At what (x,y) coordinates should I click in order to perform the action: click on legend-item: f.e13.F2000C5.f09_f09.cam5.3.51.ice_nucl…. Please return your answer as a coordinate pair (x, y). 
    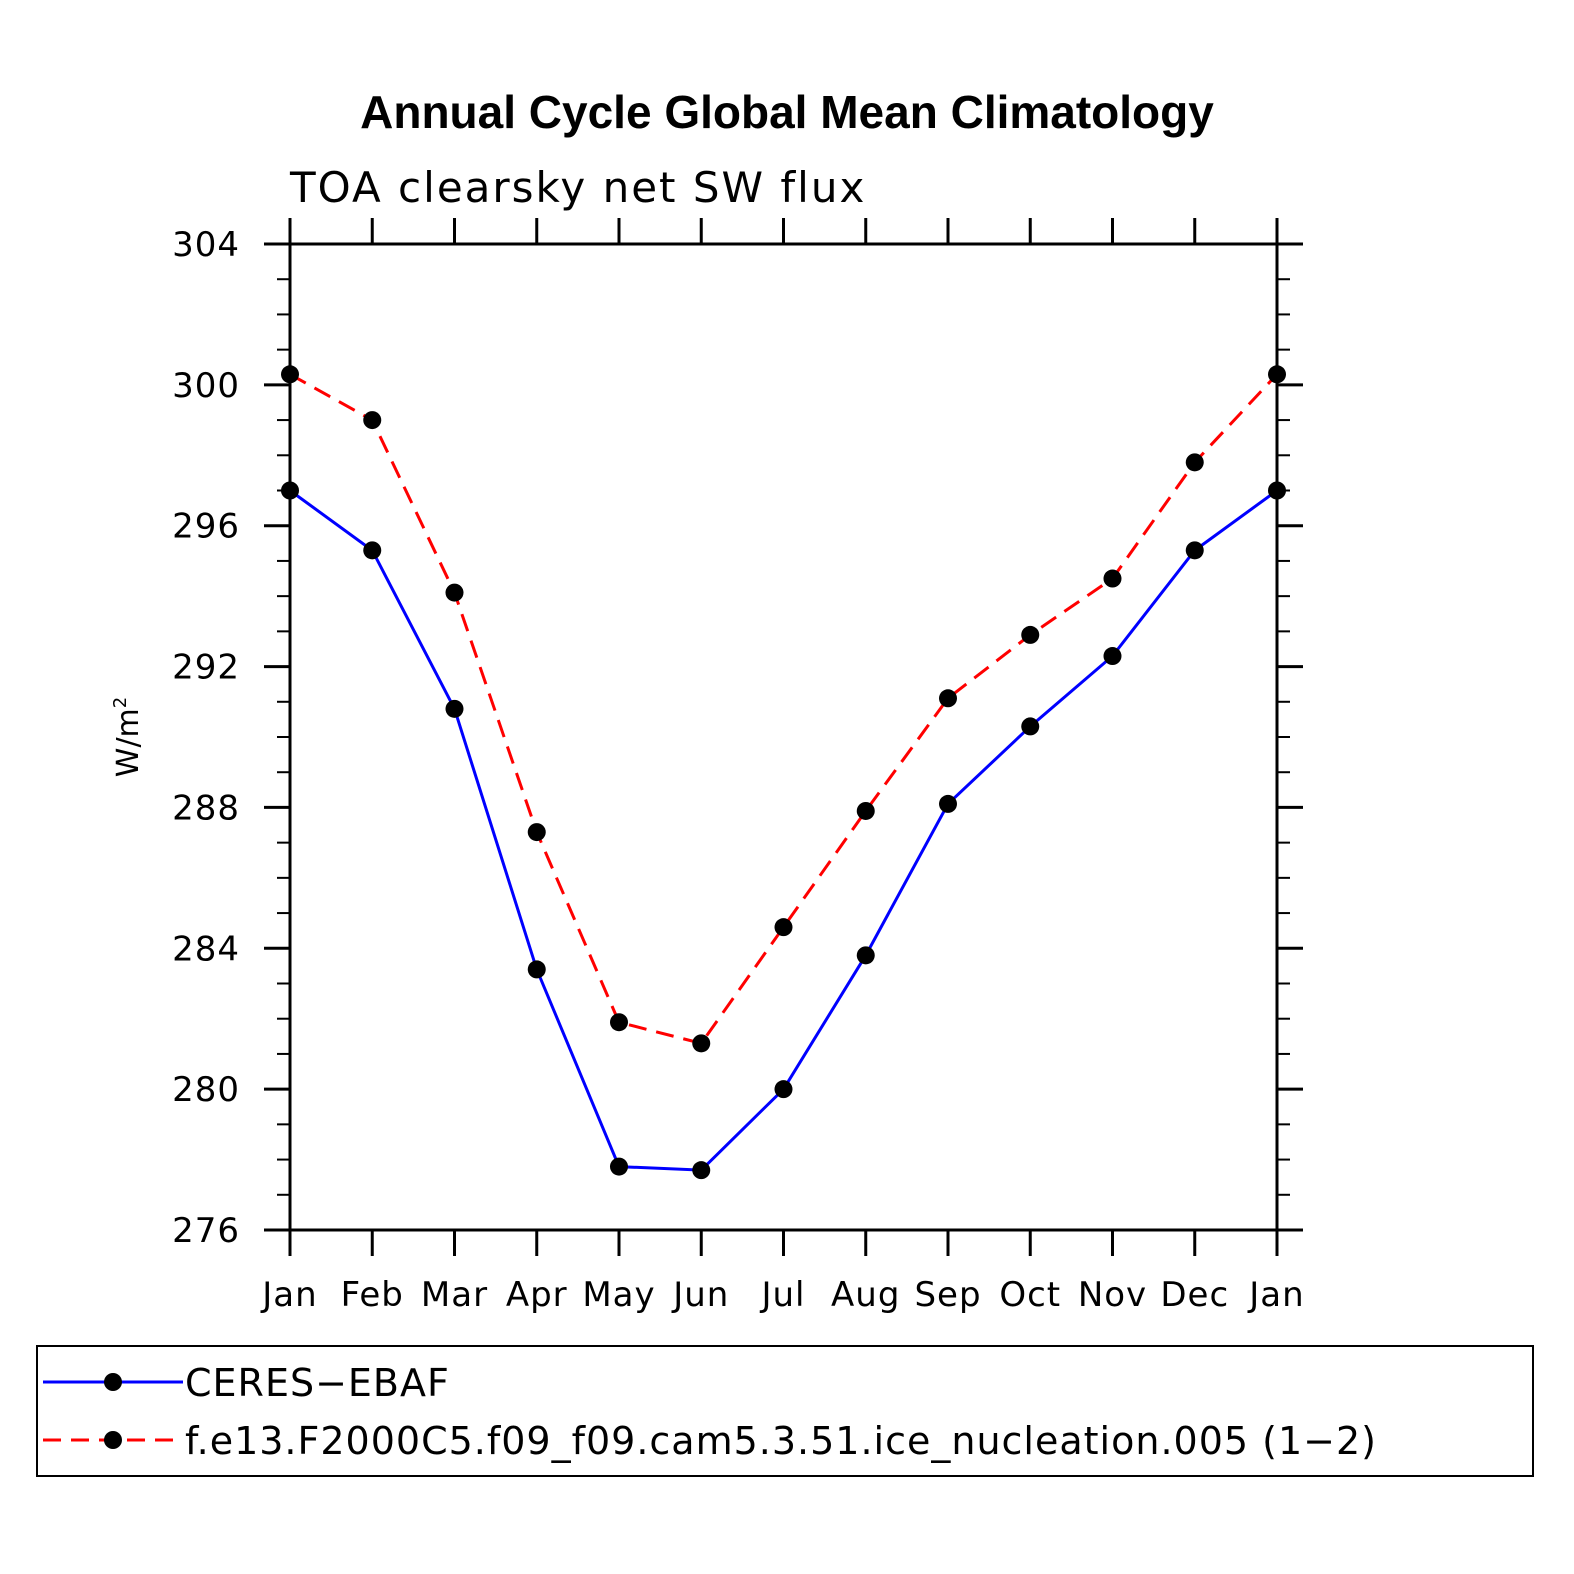
    Looking at the image, I should click on (710, 1441).